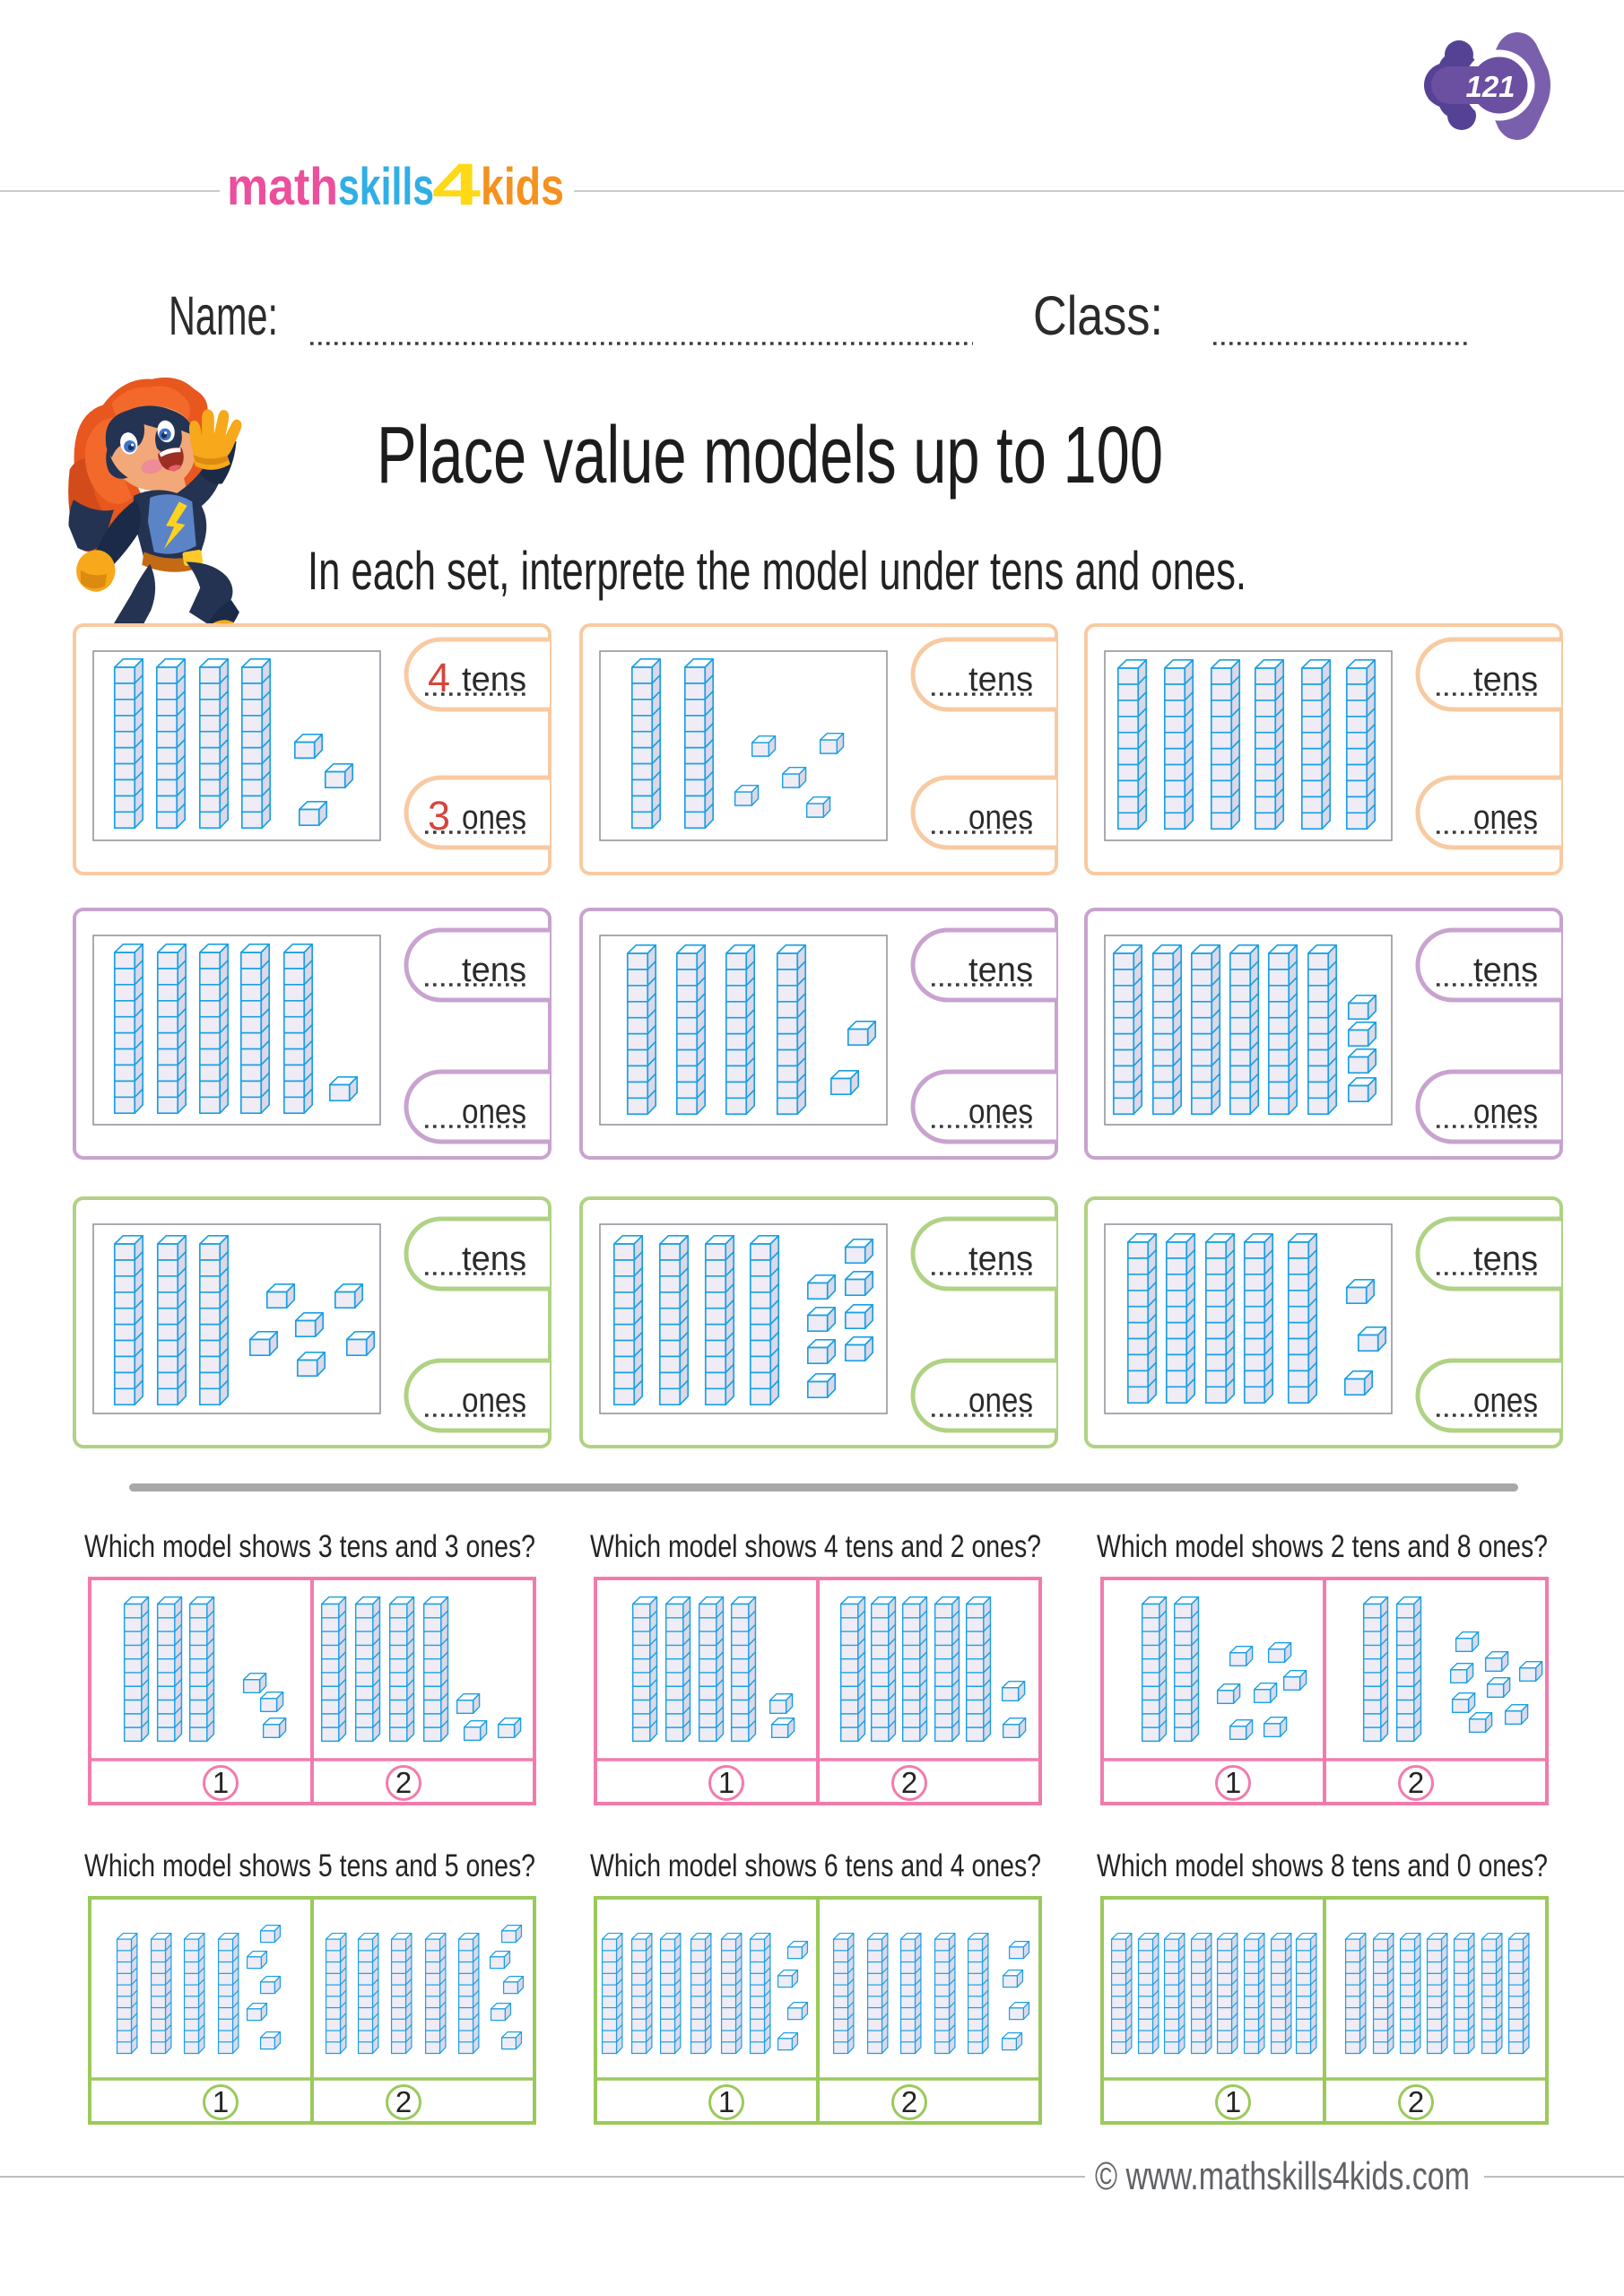 This screenshot has width=1624, height=2296. I want to click on svg-text:Which model shows 3 tens and 3: Which model shows 3 tens and 3 ones?, so click(309, 1546).